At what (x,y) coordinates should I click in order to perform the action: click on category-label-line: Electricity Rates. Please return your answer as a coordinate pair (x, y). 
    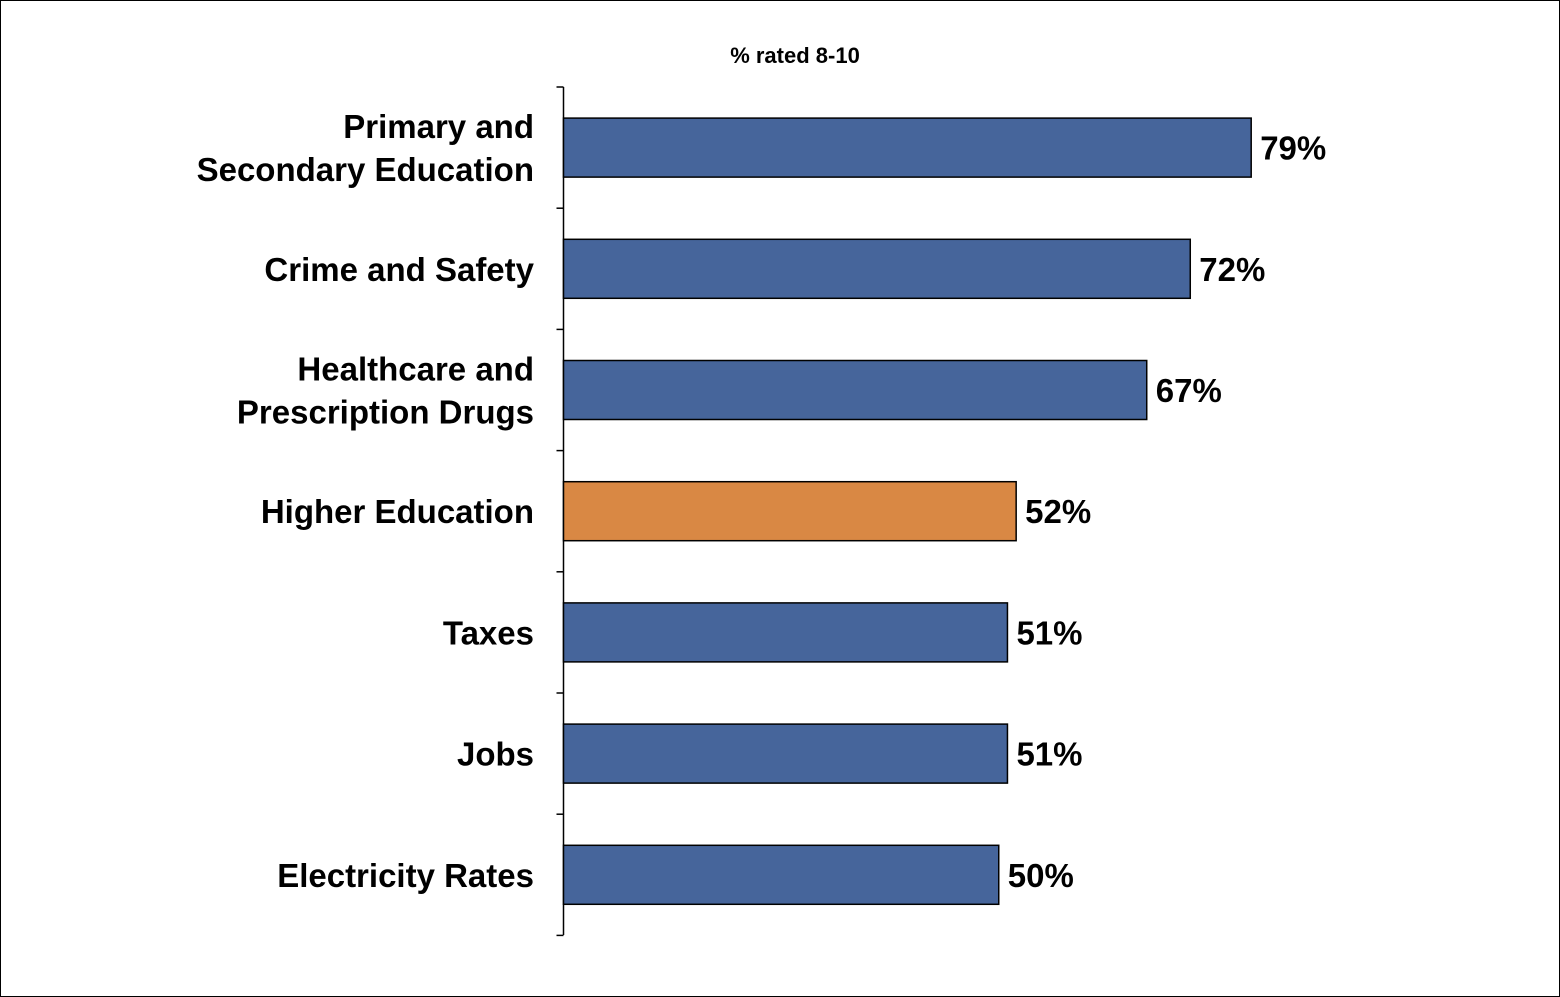
    Looking at the image, I should click on (405, 875).